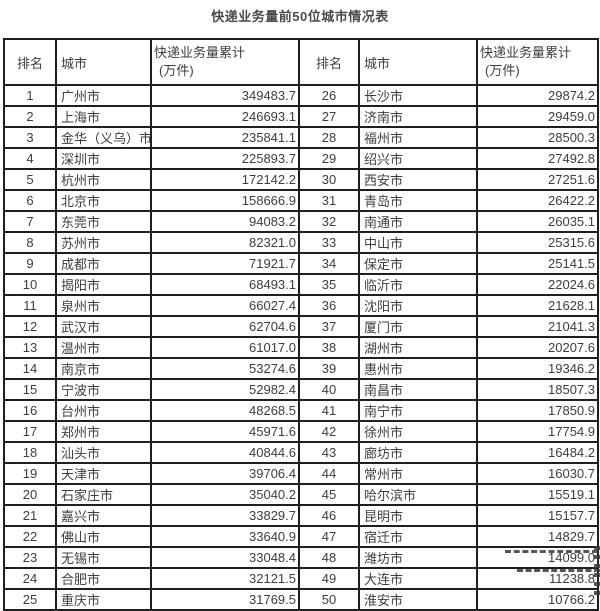 The width and height of the screenshot is (600, 611). What do you see at coordinates (103, 410) in the screenshot?
I see `city-cell-left: 台州市` at bounding box center [103, 410].